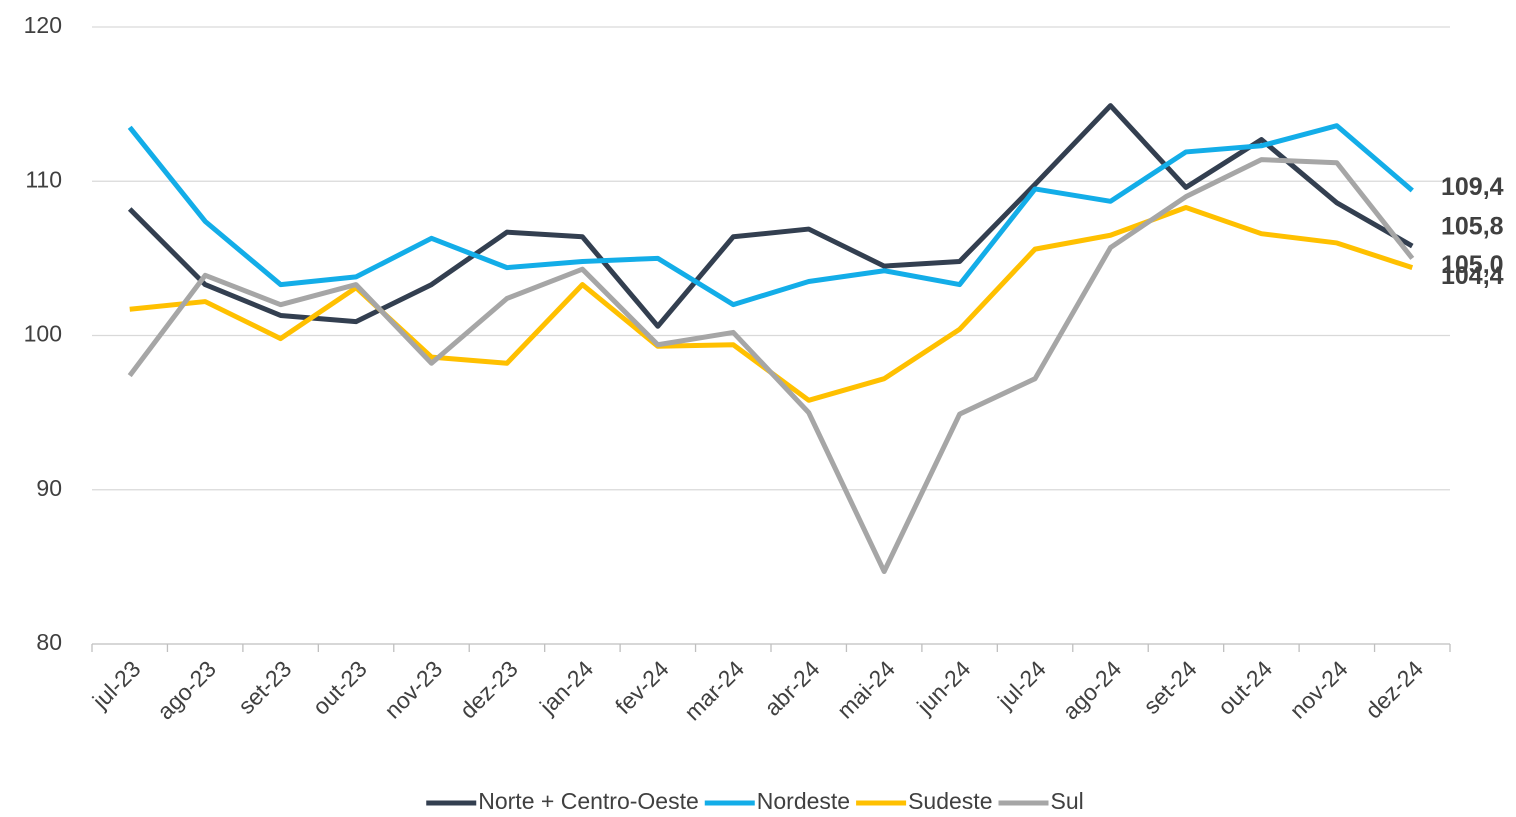  Describe the element at coordinates (1170, 687) in the screenshot. I see `x-tick-label: set-24` at that location.